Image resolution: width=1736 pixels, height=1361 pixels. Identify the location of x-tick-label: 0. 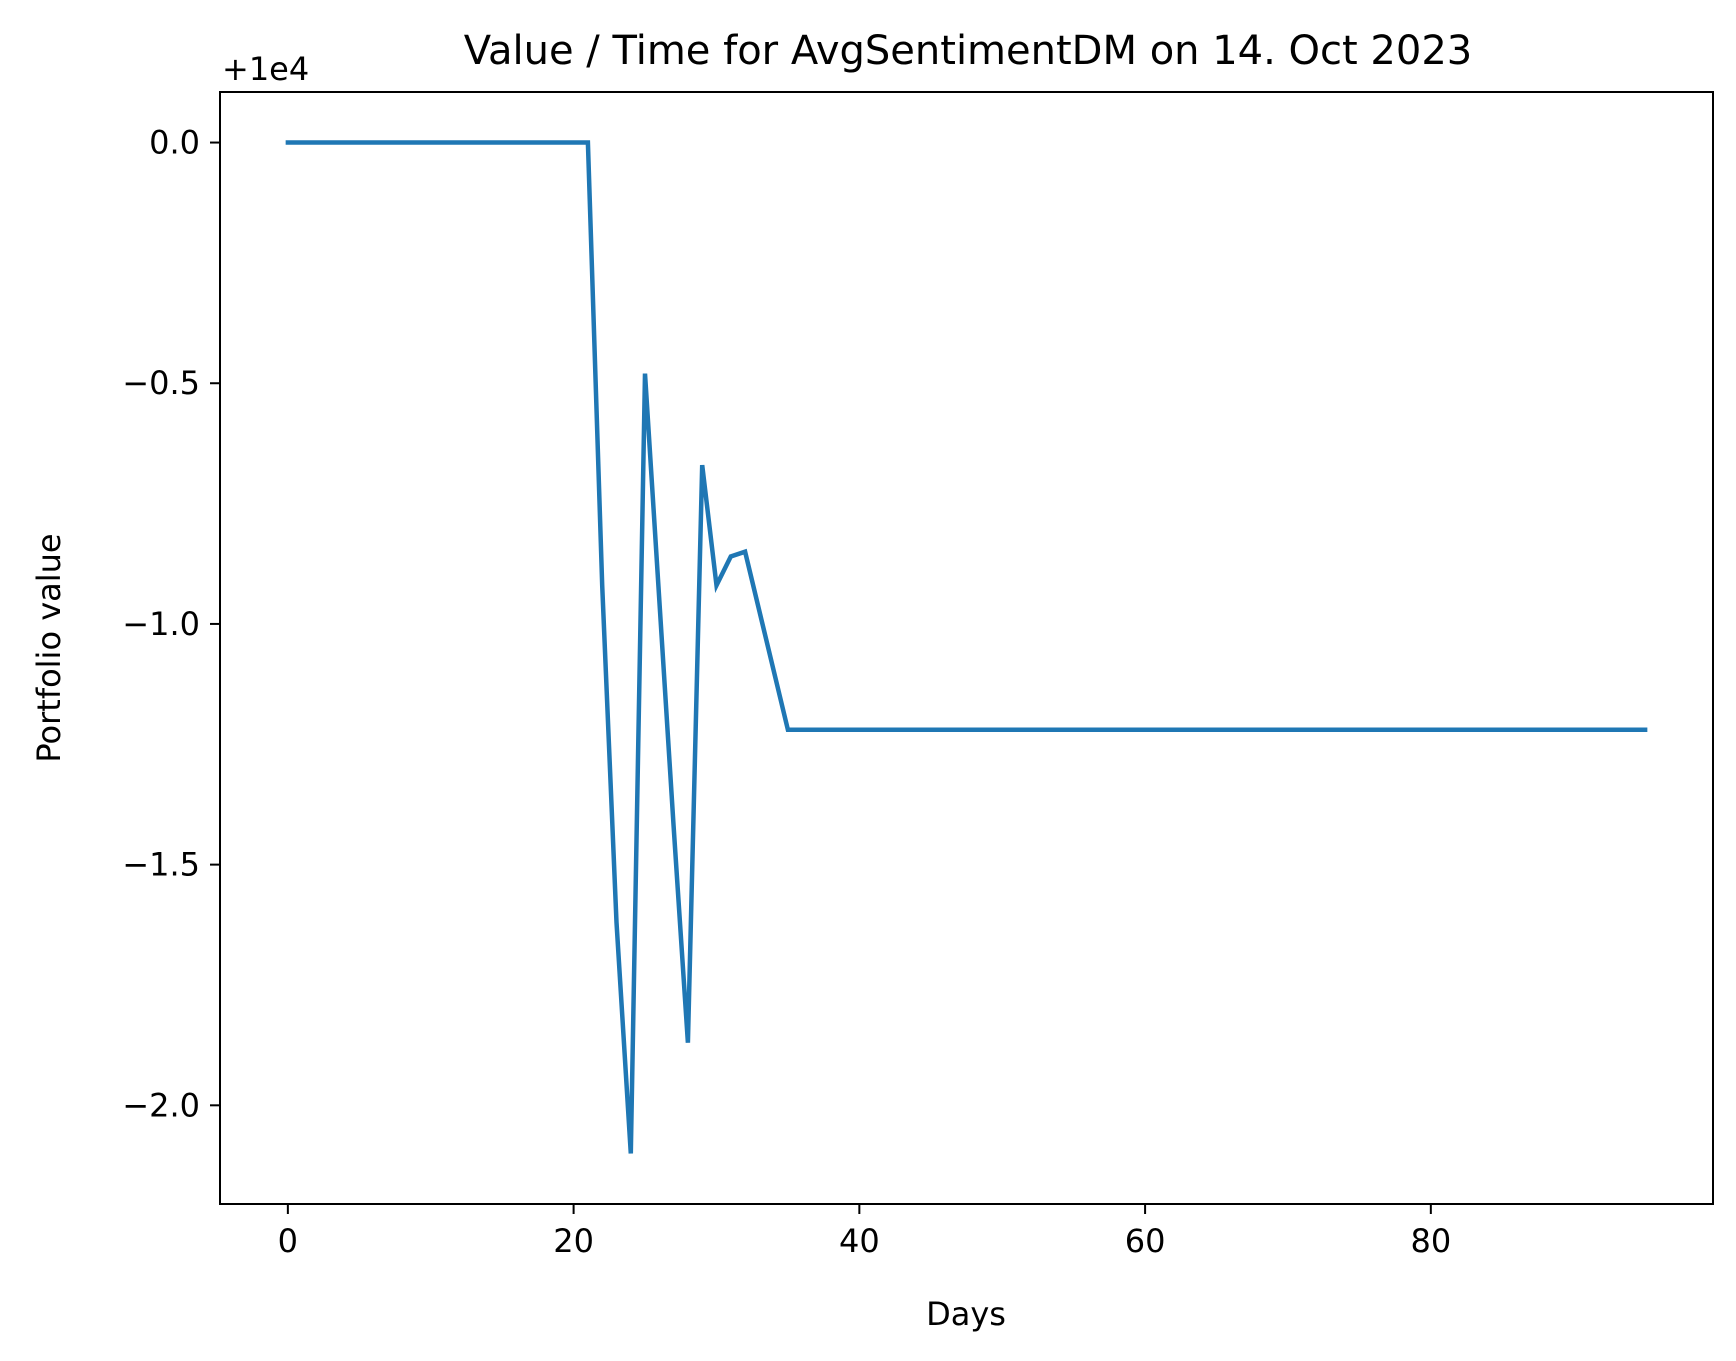
(288, 1241).